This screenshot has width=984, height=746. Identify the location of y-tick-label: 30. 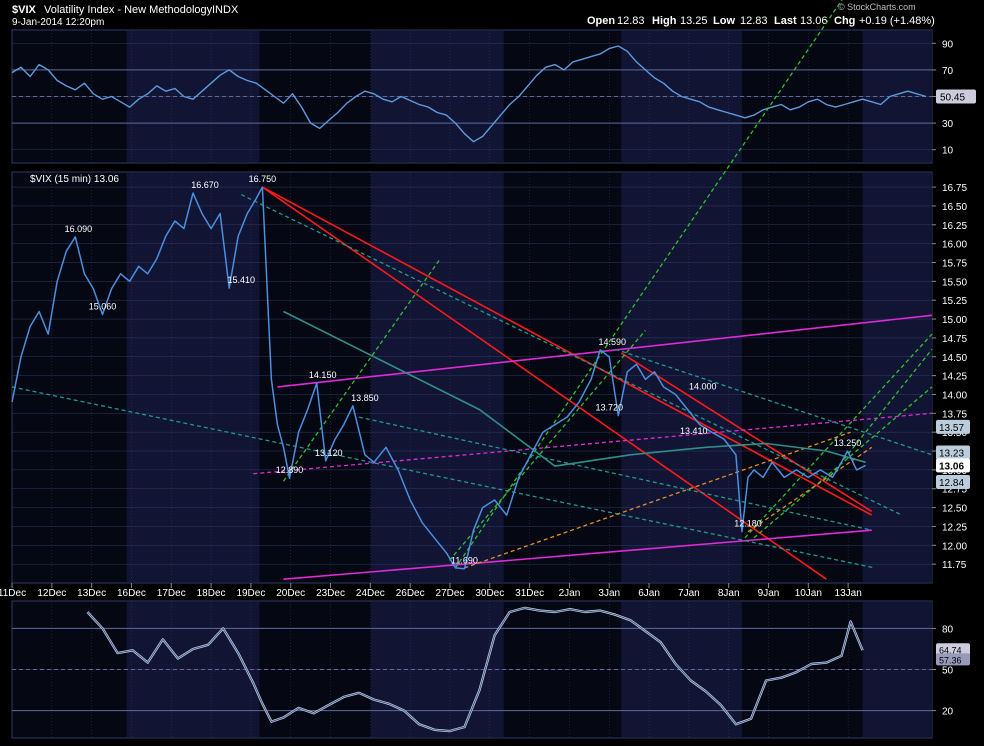
(948, 124).